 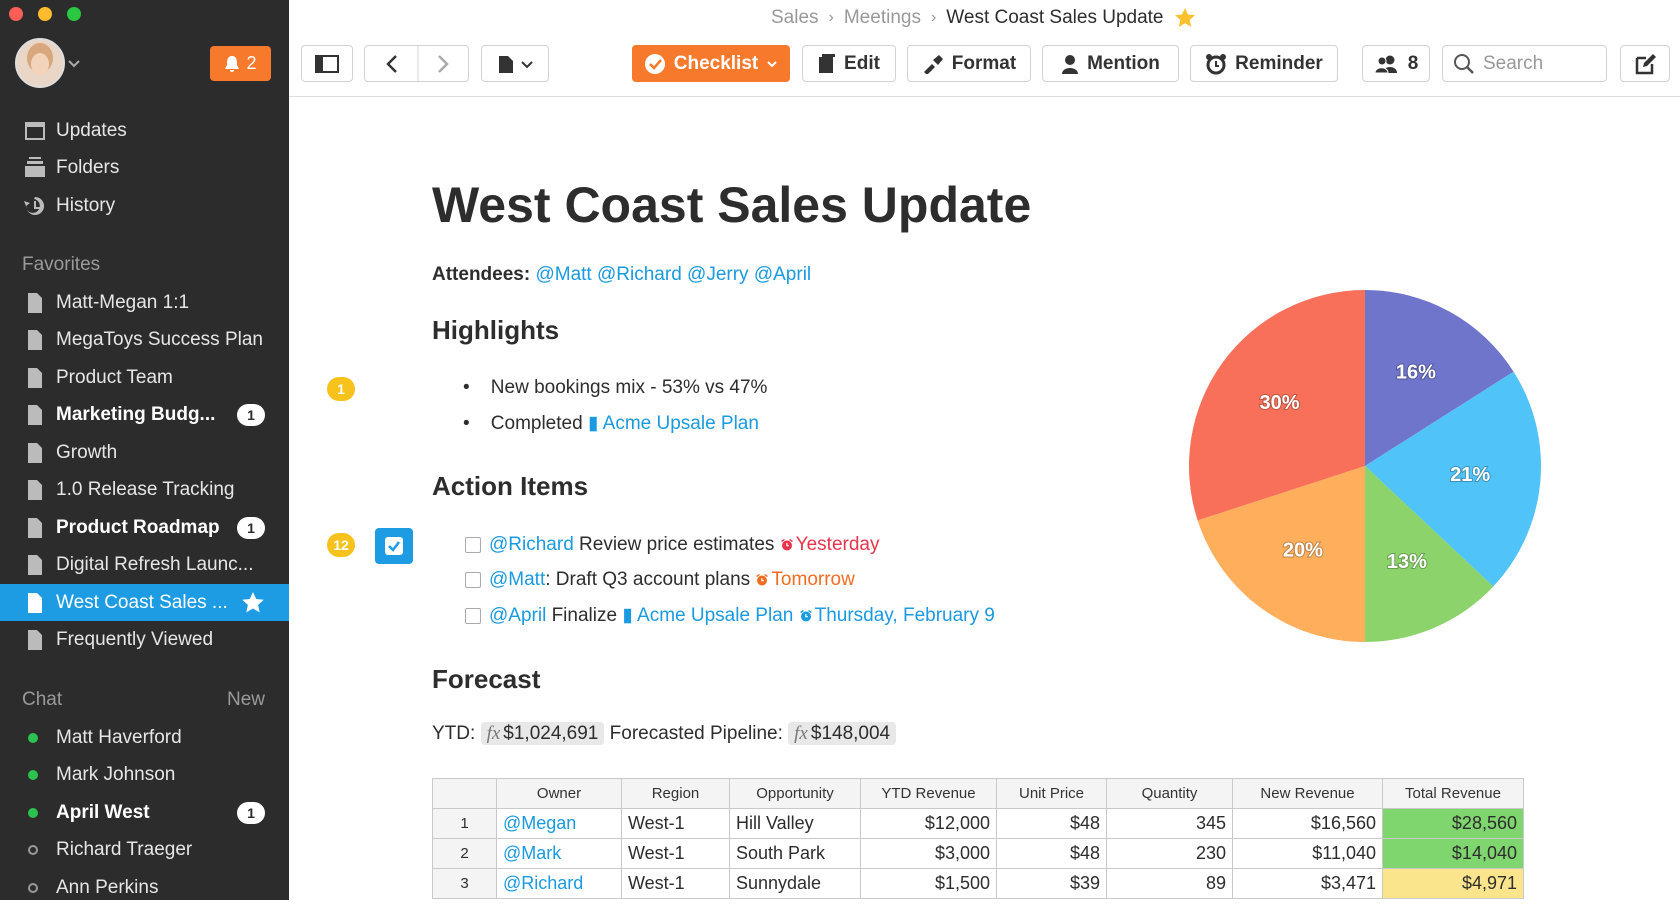 I want to click on minimize-button, so click(x=45, y=14).